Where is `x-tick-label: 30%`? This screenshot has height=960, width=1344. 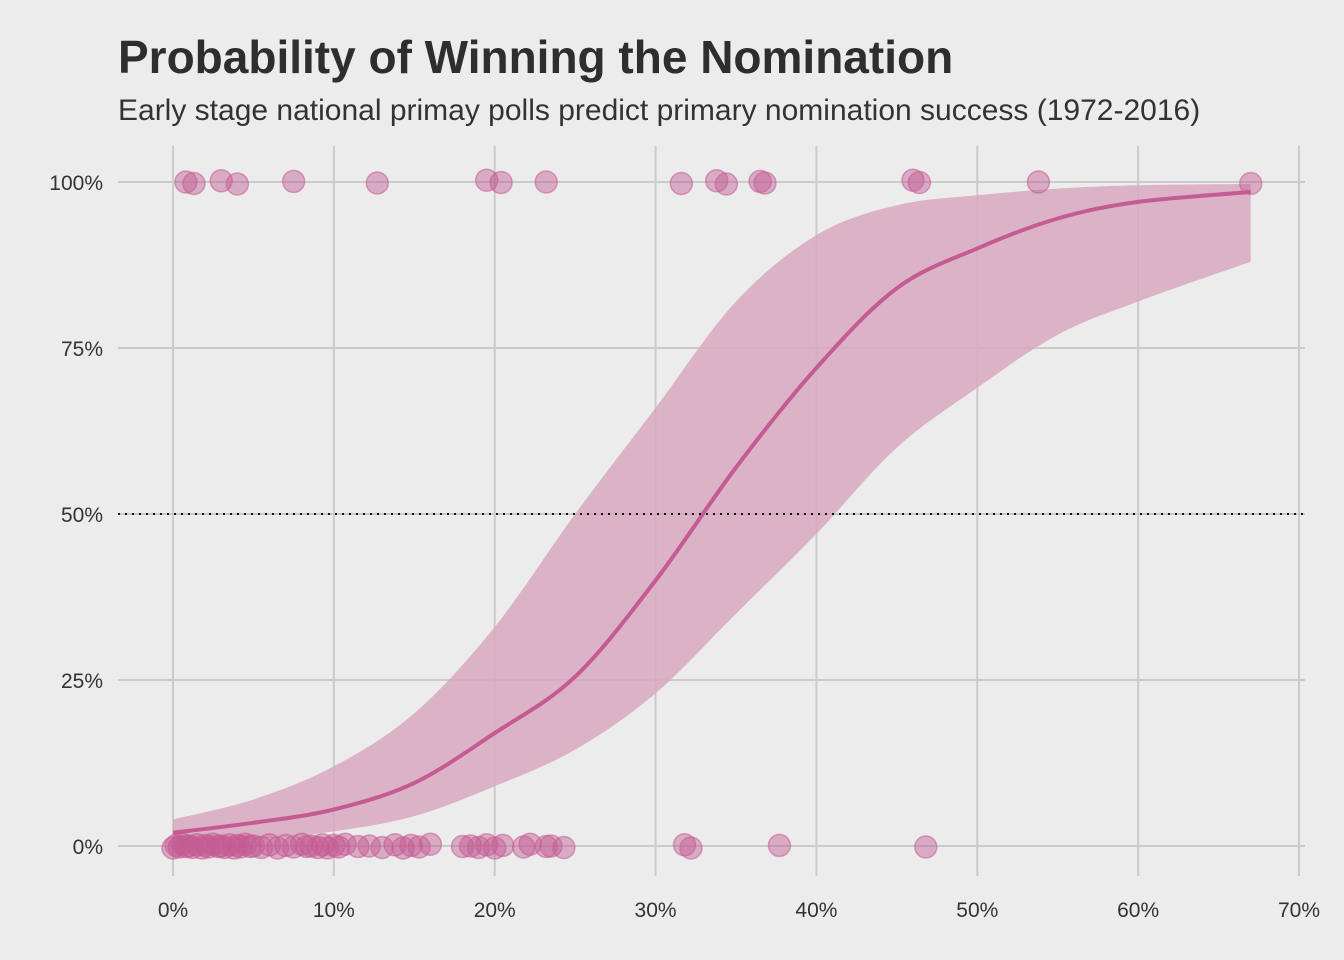
x-tick-label: 30% is located at coordinates (656, 910).